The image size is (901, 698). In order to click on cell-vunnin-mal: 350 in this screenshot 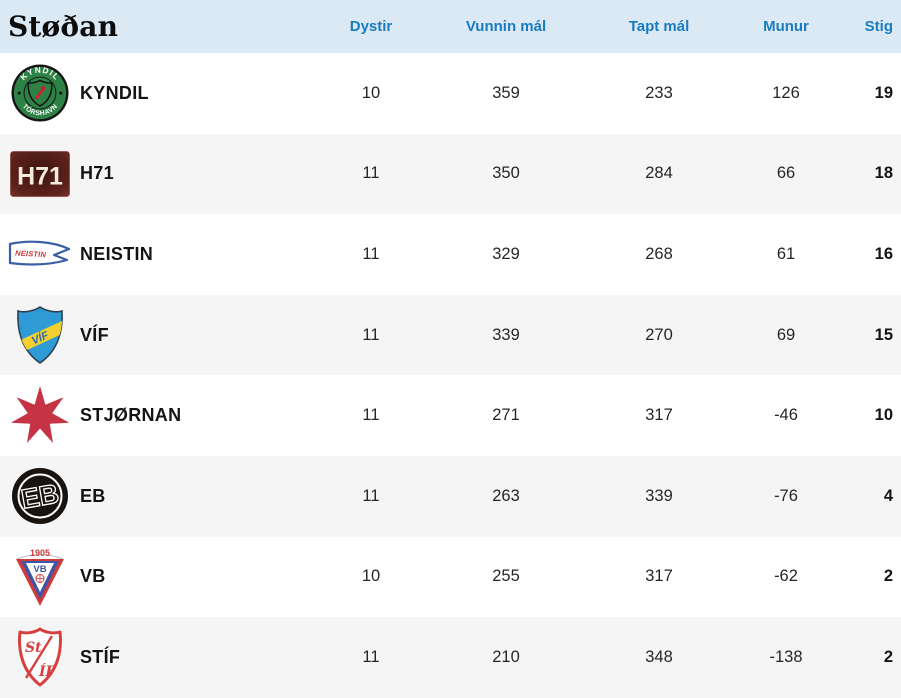, I will do `click(506, 173)`.